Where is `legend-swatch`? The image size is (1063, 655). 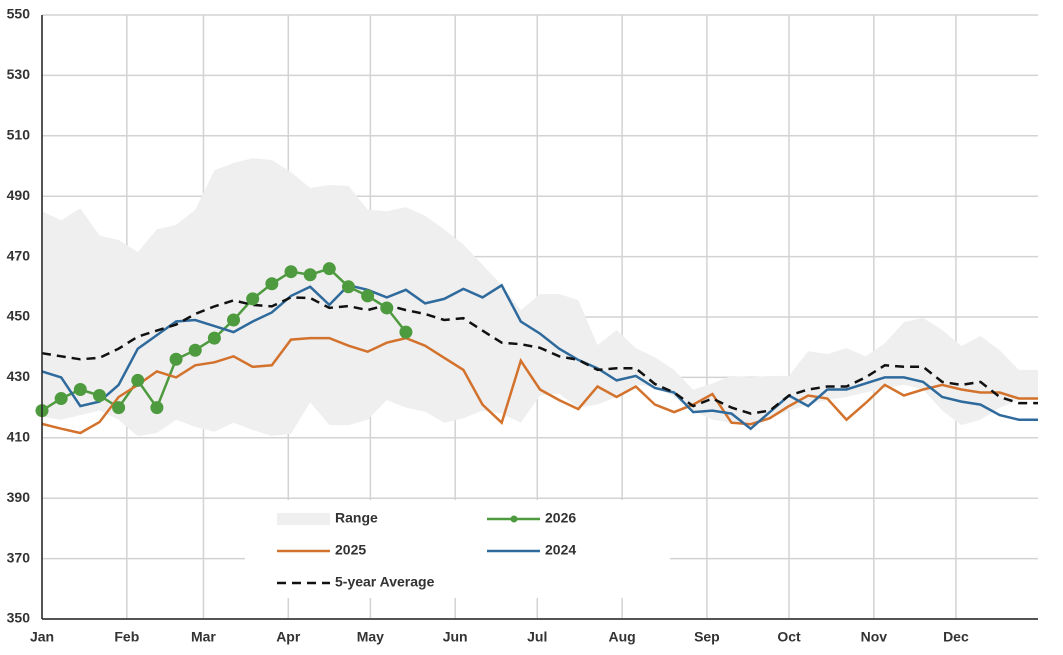
legend-swatch is located at coordinates (303, 519).